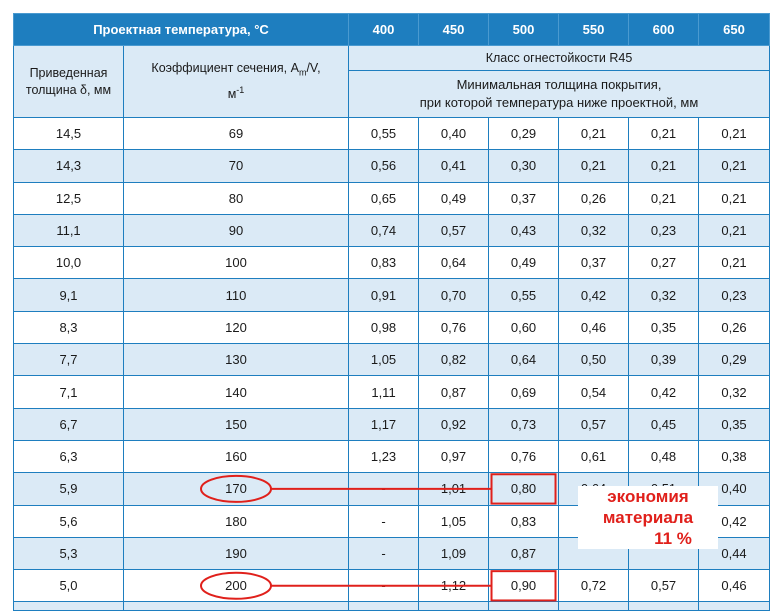  Describe the element at coordinates (68, 392) in the screenshot. I see `reduced-thickness-cell: 7,1` at that location.